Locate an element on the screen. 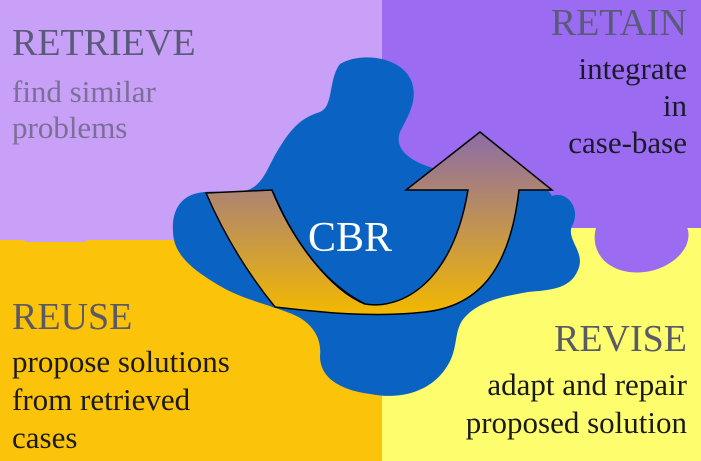  reuse-title: REUSE is located at coordinates (72, 317).